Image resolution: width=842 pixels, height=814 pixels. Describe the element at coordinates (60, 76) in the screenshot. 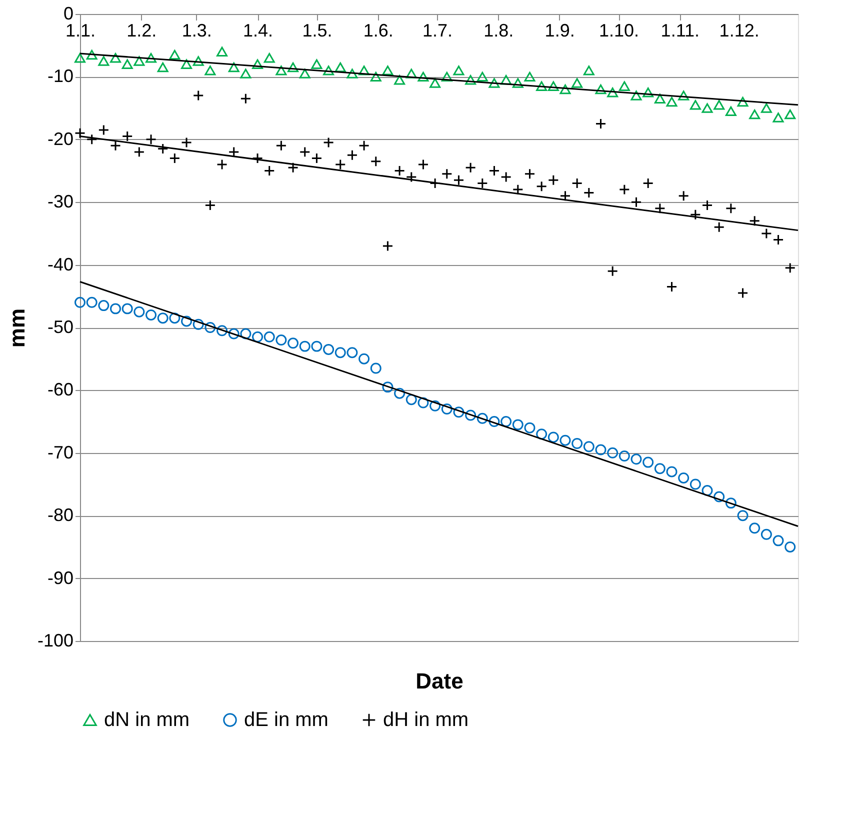

I see `y-tick-label: -10` at that location.